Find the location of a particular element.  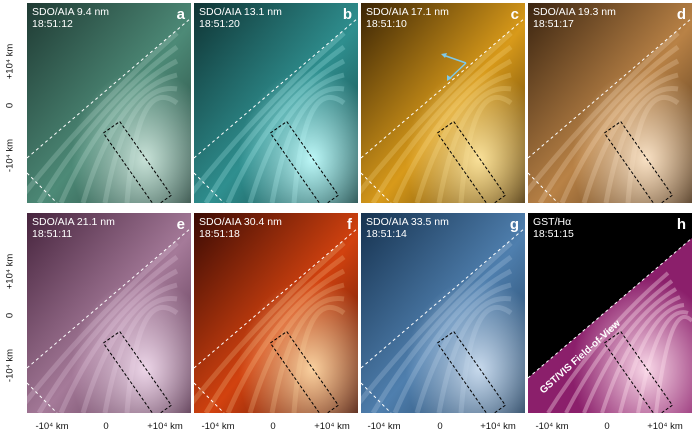

time-label: 18:51:15 is located at coordinates (553, 234).